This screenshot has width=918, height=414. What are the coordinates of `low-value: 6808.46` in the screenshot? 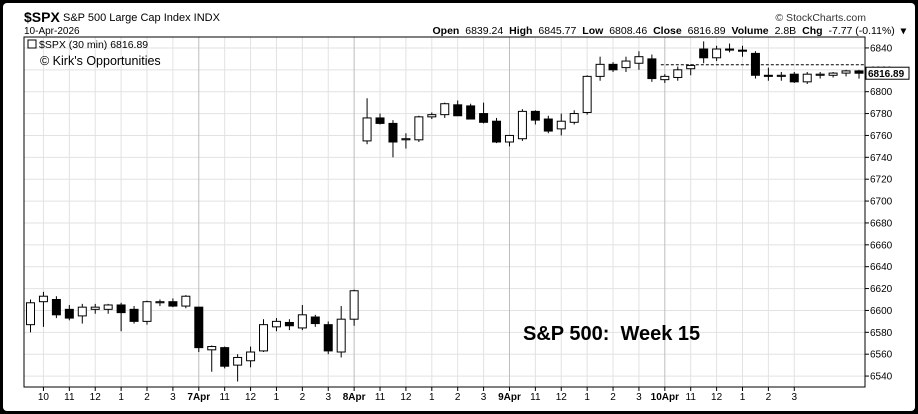 It's located at (628, 31).